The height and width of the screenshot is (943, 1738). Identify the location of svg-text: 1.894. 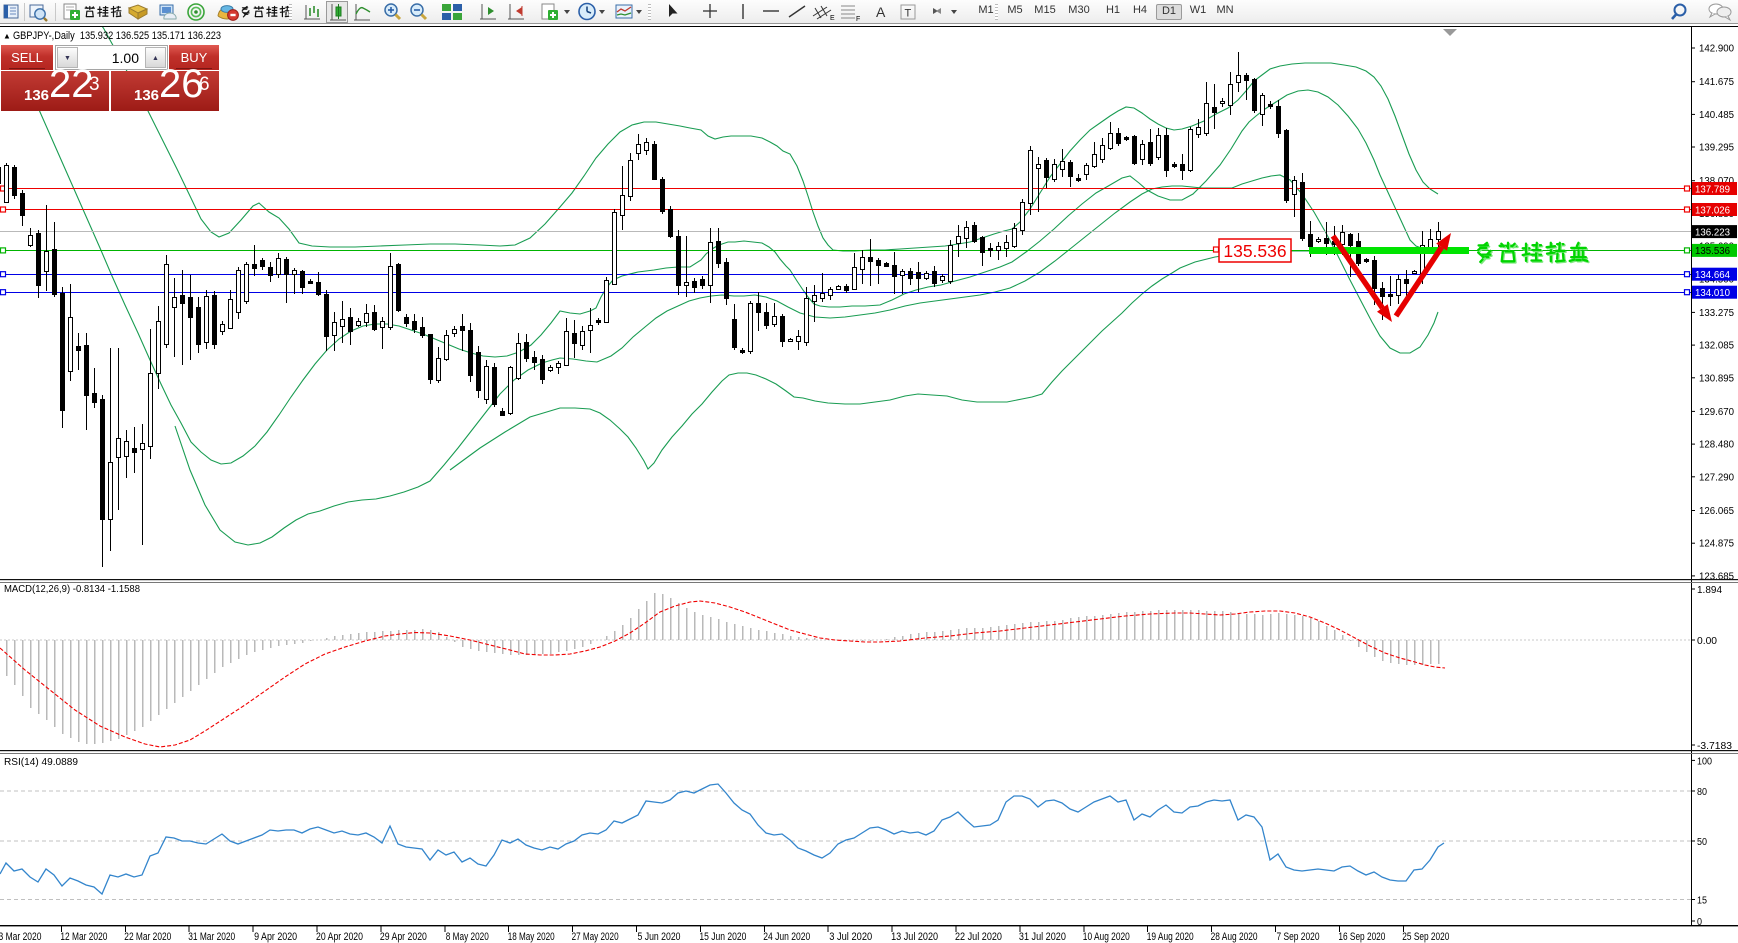
(1709, 590).